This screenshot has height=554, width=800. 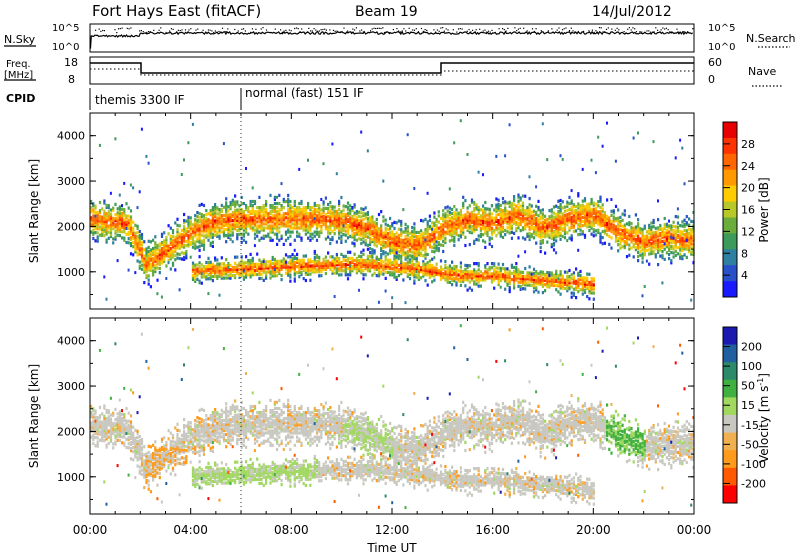 I want to click on nave-tick-bottom: 0, so click(x=711, y=79).